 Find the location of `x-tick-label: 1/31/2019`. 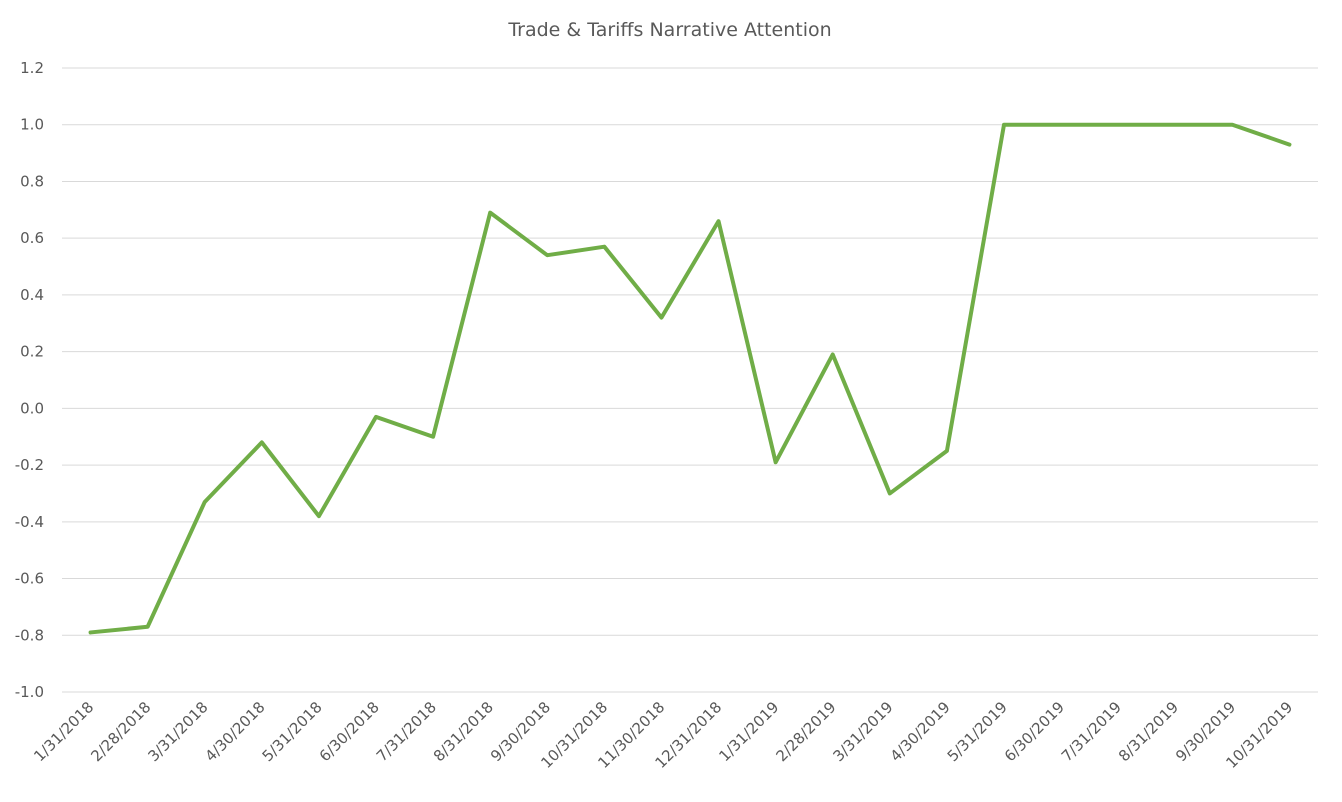

x-tick-label: 1/31/2019 is located at coordinates (748, 731).